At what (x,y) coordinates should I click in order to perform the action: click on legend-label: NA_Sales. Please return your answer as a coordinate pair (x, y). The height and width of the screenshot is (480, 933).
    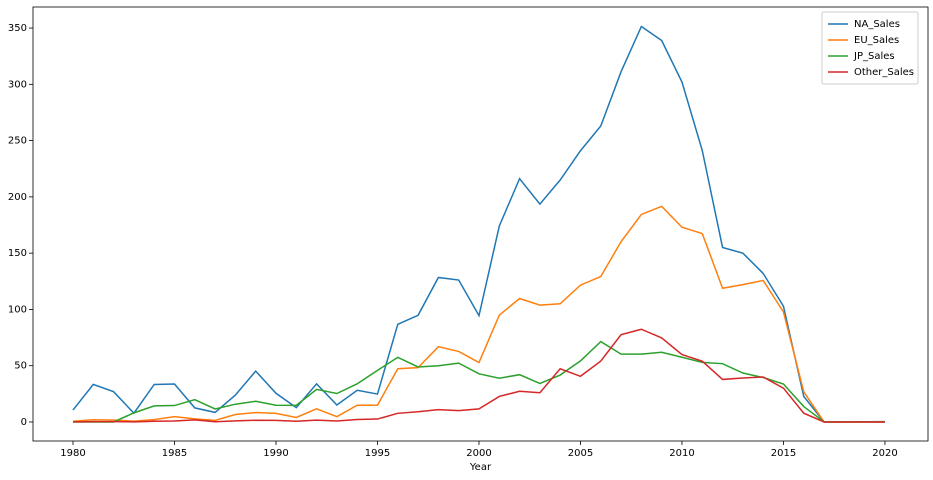
    Looking at the image, I should click on (877, 24).